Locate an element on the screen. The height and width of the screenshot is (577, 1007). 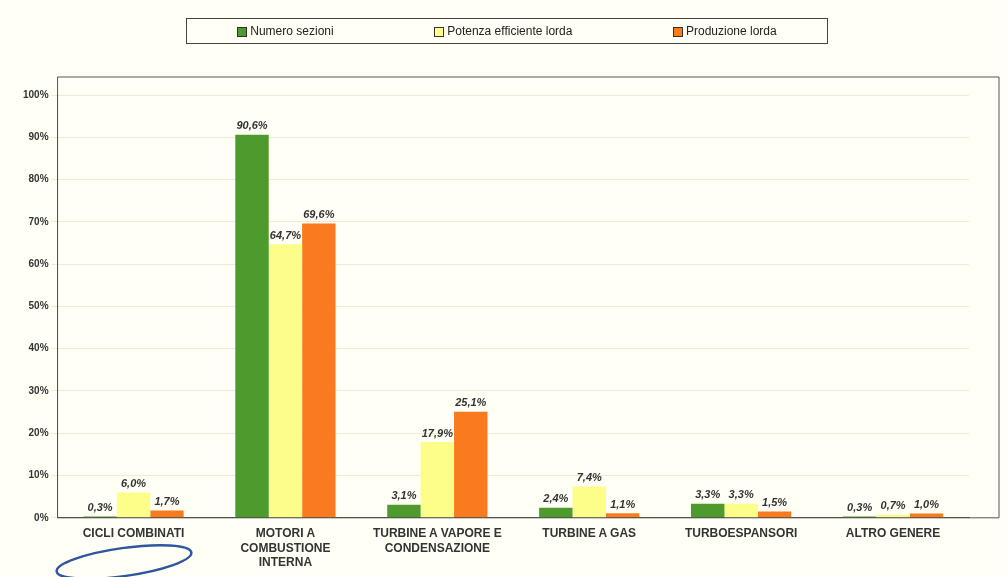
x-tick-label: MOTORI A COMBUSTIONE INTERNA is located at coordinates (285, 548).